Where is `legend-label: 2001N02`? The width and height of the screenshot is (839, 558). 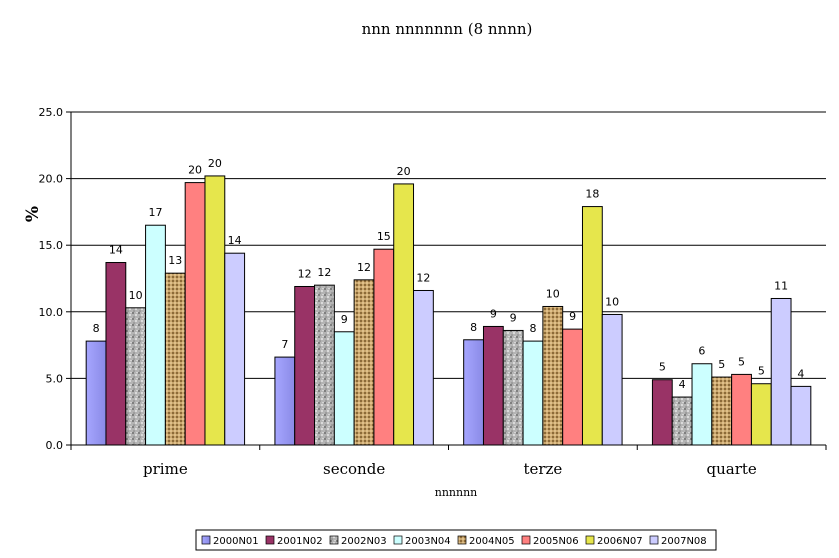 legend-label: 2001N02 is located at coordinates (300, 541).